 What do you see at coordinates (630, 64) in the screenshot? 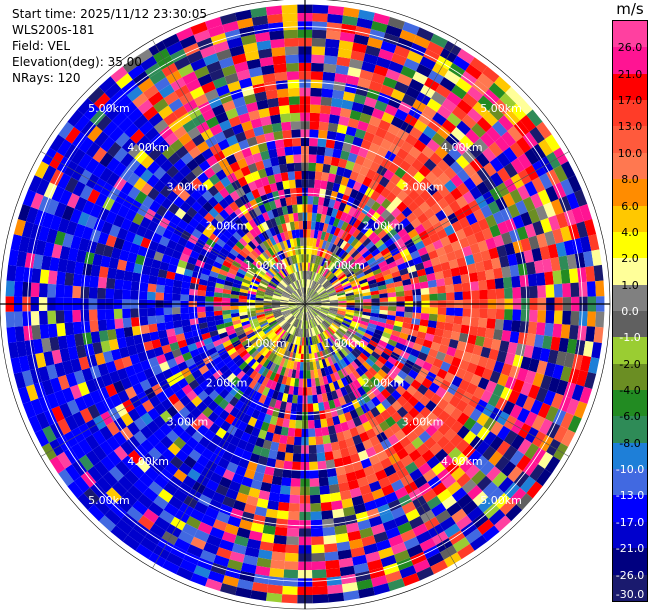
I see `colorbar-swatch: 21.0` at bounding box center [630, 64].